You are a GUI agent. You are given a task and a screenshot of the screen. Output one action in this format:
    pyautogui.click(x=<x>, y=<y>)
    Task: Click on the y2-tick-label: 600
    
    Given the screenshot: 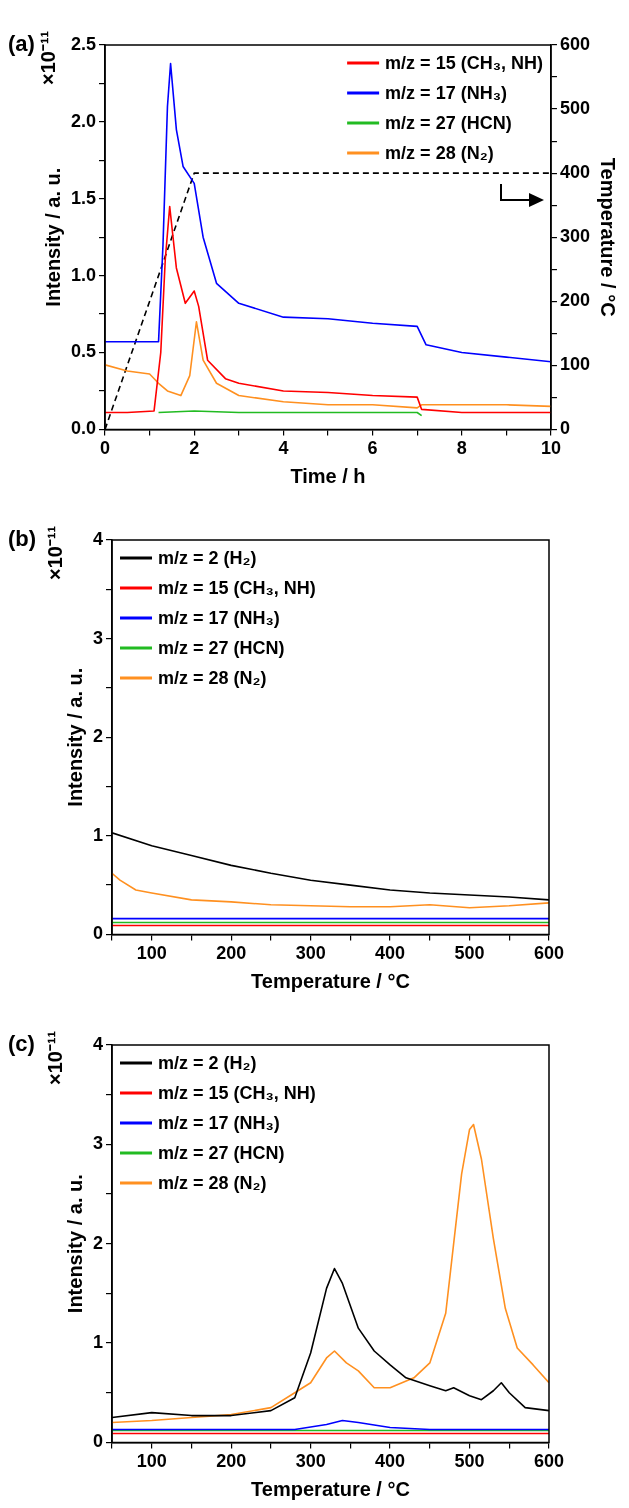 What is the action you would take?
    pyautogui.click(x=575, y=43)
    